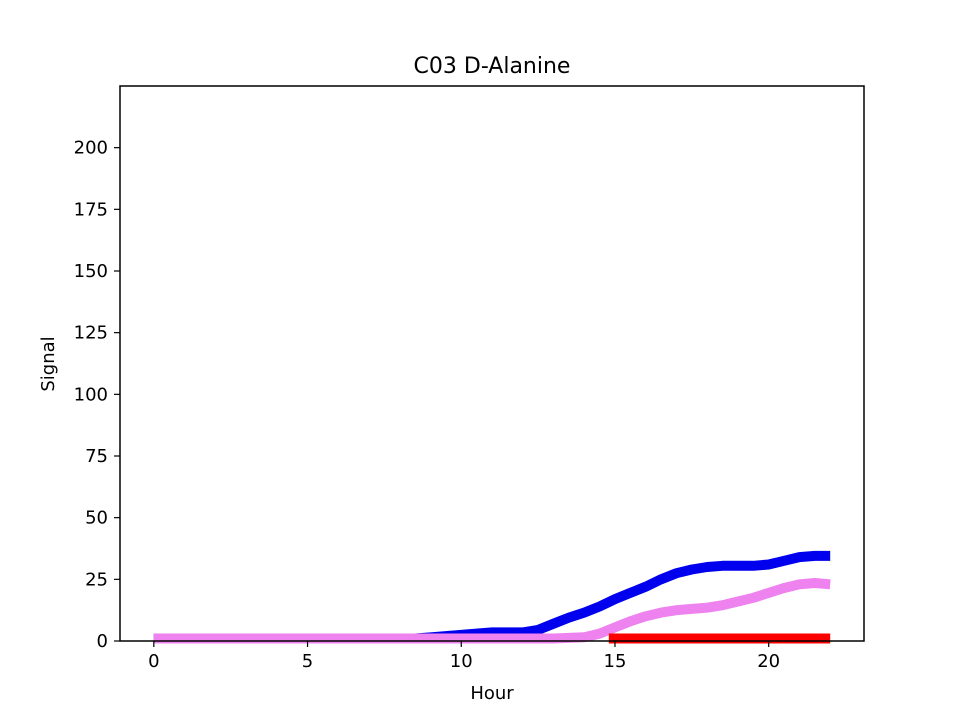 This screenshot has height=720, width=960. I want to click on y-tick-label: 0, so click(102, 641).